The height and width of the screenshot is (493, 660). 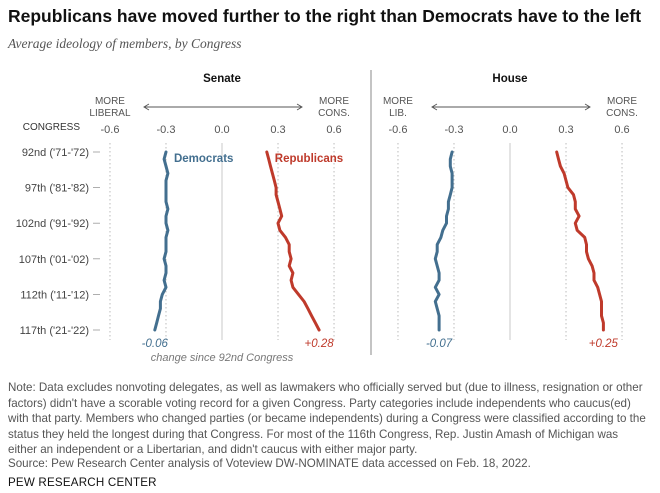 What do you see at coordinates (397, 130) in the screenshot?
I see `house-x-tick-label: -0.6` at bounding box center [397, 130].